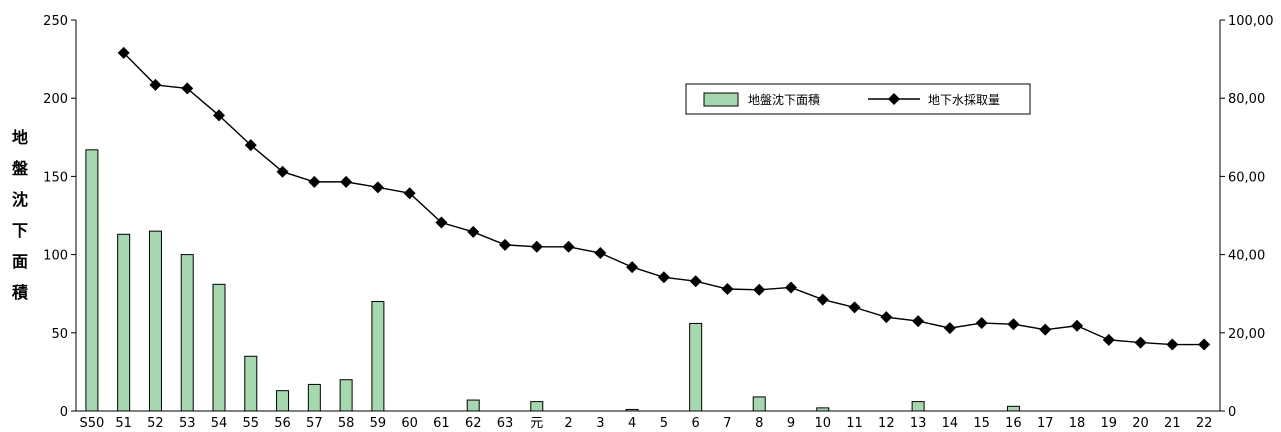 Image resolution: width=1281 pixels, height=432 pixels. What do you see at coordinates (314, 423) in the screenshot?
I see `x-tick-label: 57` at bounding box center [314, 423].